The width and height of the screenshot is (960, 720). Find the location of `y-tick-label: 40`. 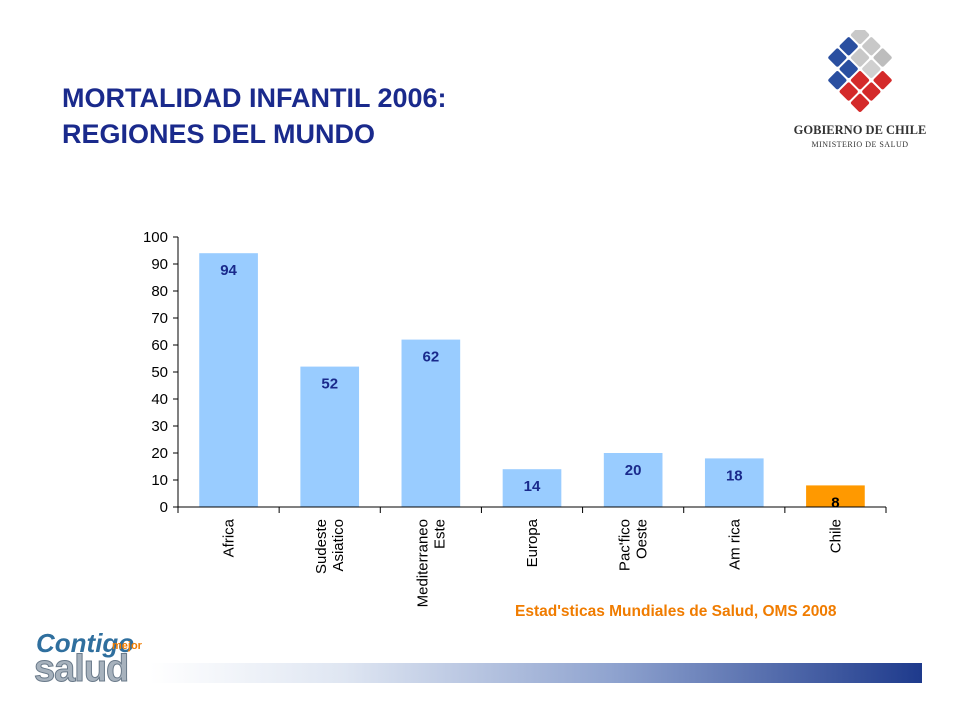

y-tick-label: 40 is located at coordinates (159, 399).